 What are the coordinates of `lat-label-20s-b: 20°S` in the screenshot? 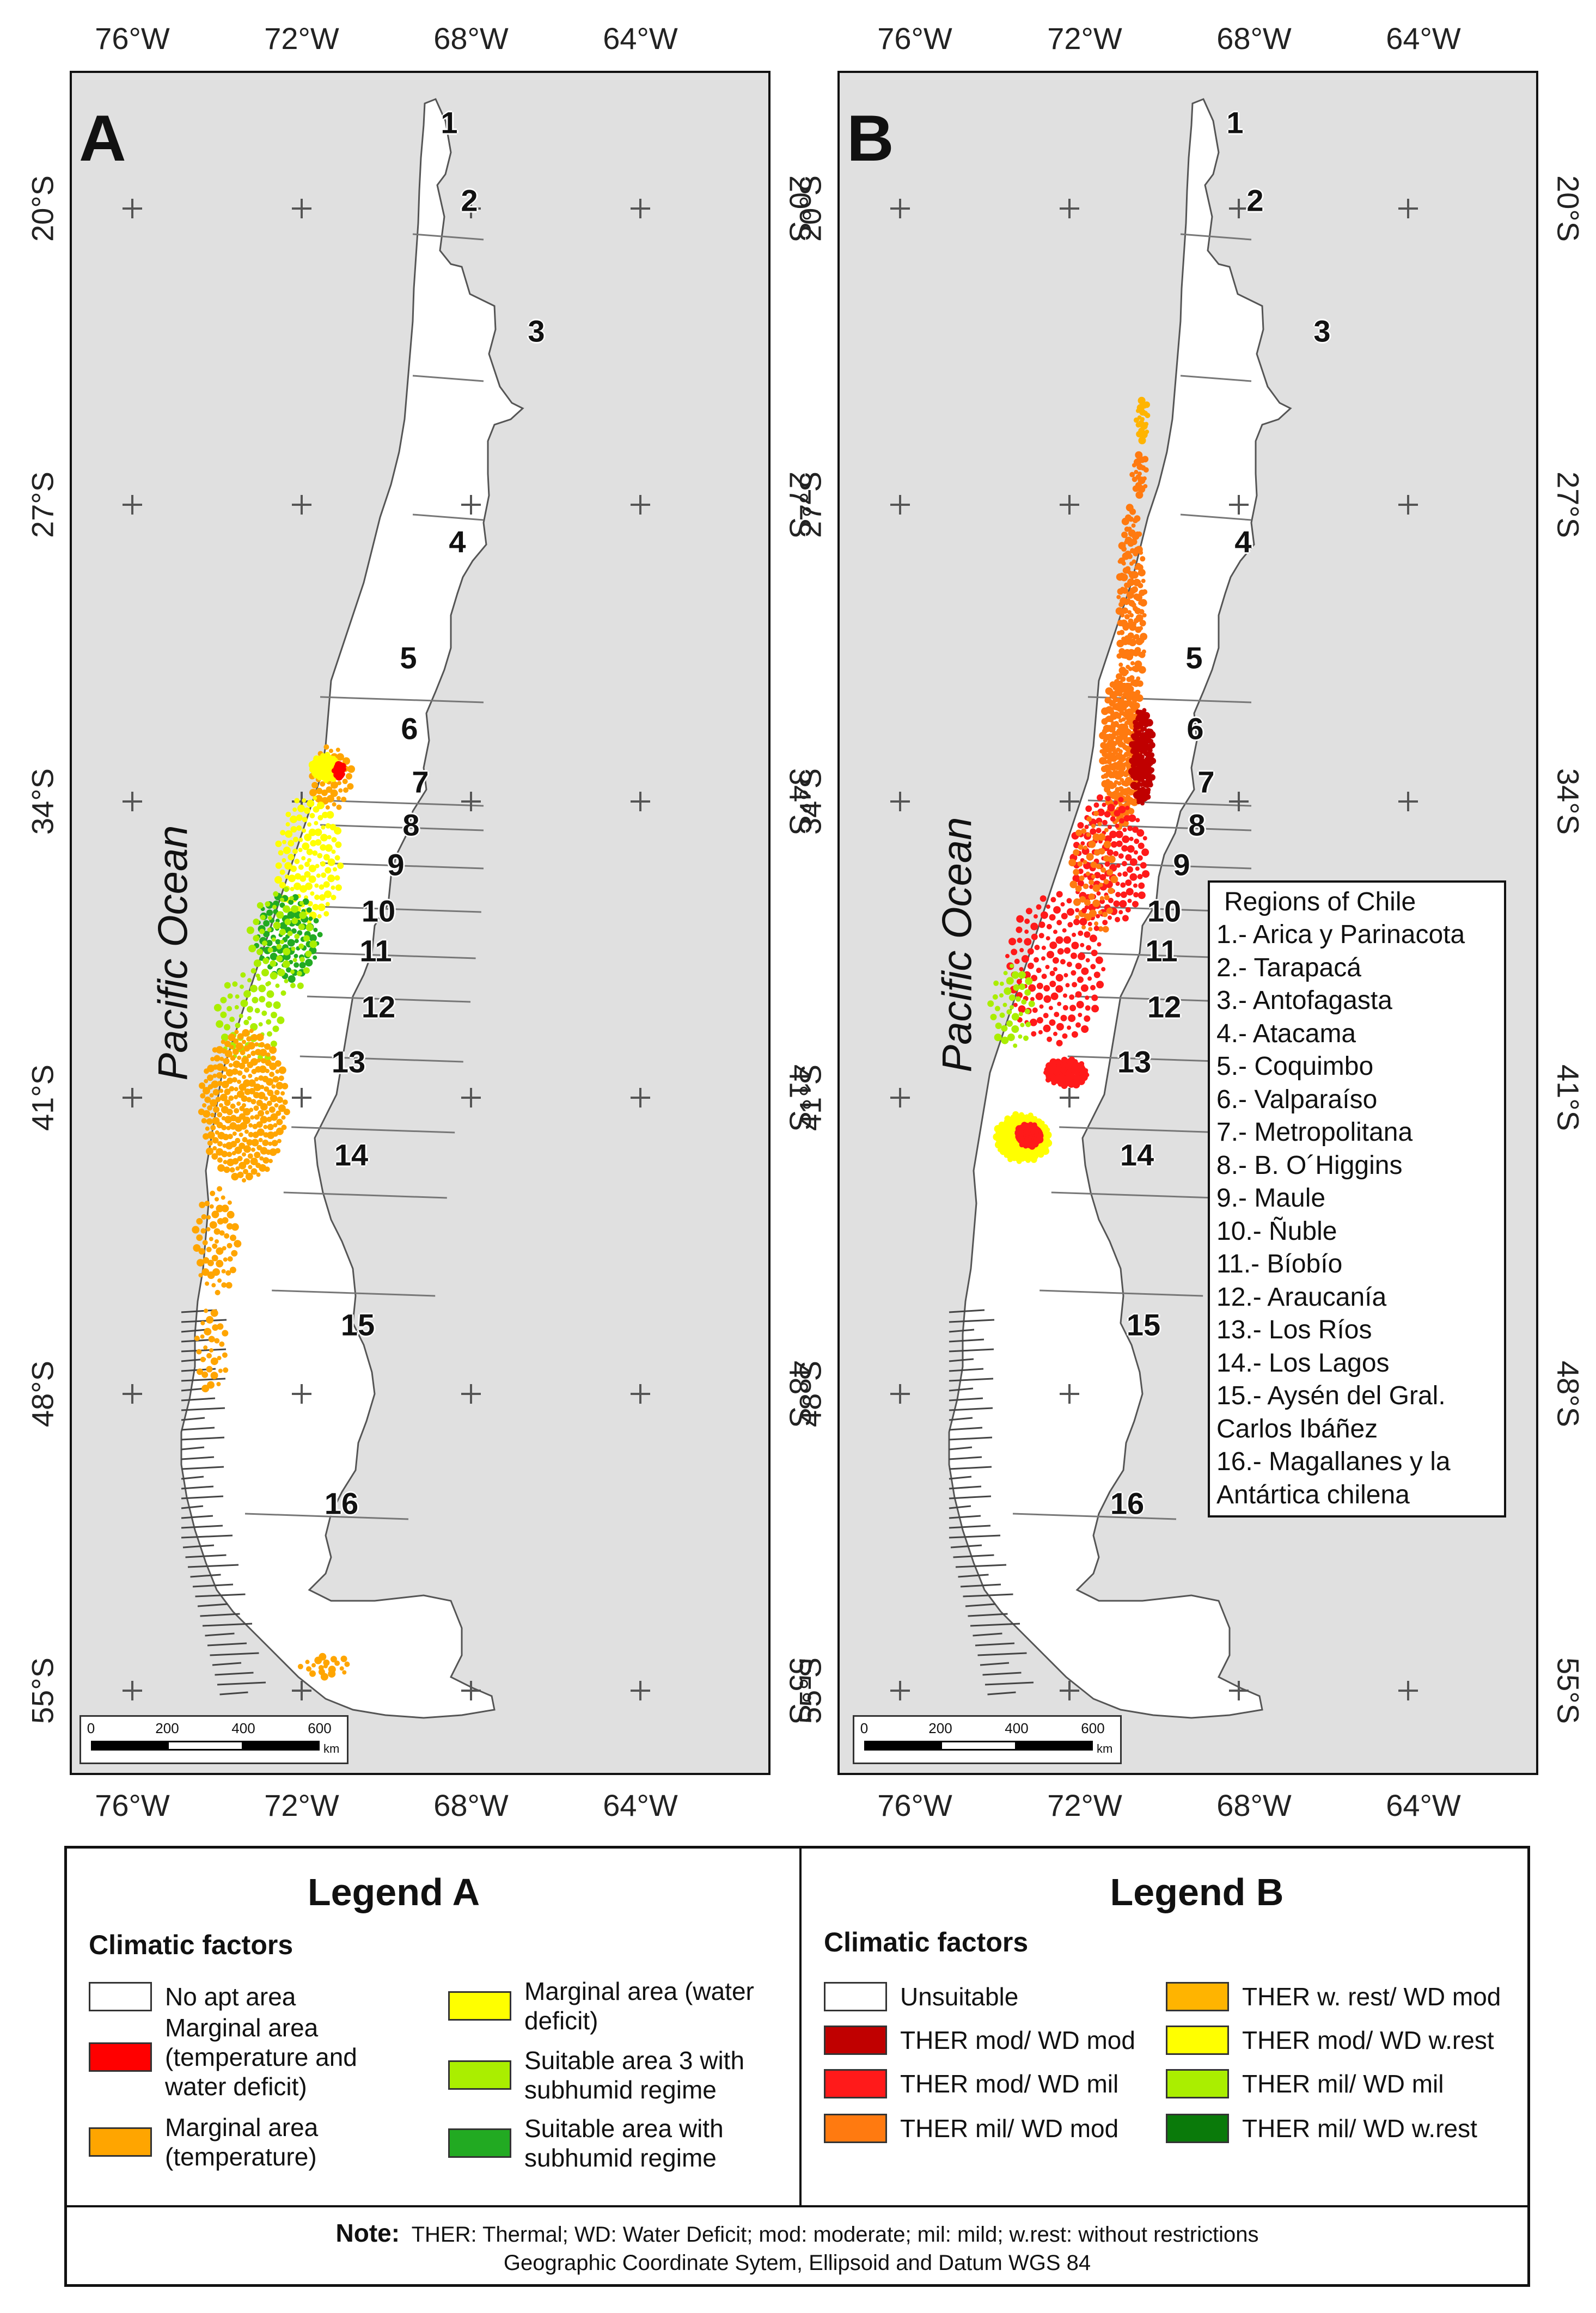 It's located at (810, 208).